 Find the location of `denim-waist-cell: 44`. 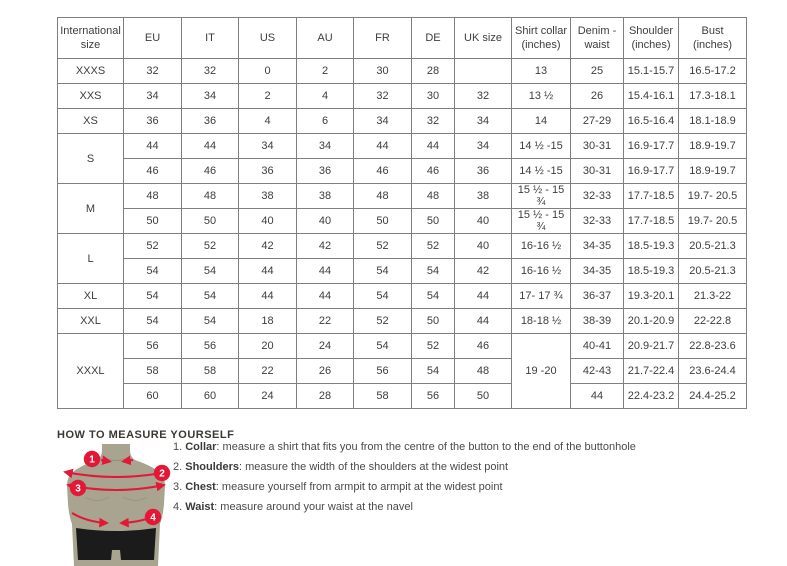

denim-waist-cell: 44 is located at coordinates (597, 396).